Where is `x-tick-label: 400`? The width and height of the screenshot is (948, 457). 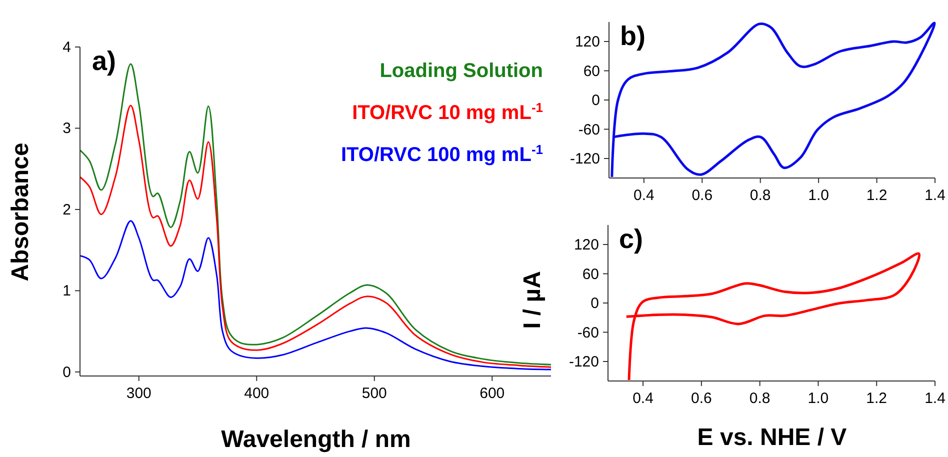
x-tick-label: 400 is located at coordinates (257, 393).